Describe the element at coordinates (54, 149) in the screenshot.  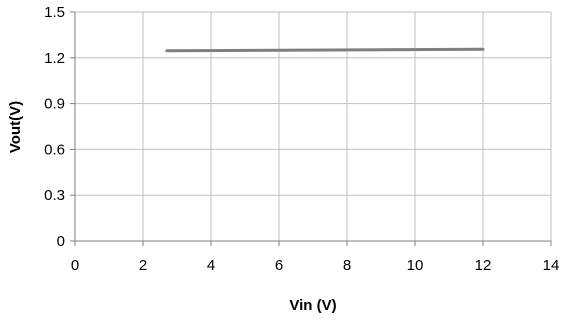
I see `y-tick-label: 0.6` at that location.